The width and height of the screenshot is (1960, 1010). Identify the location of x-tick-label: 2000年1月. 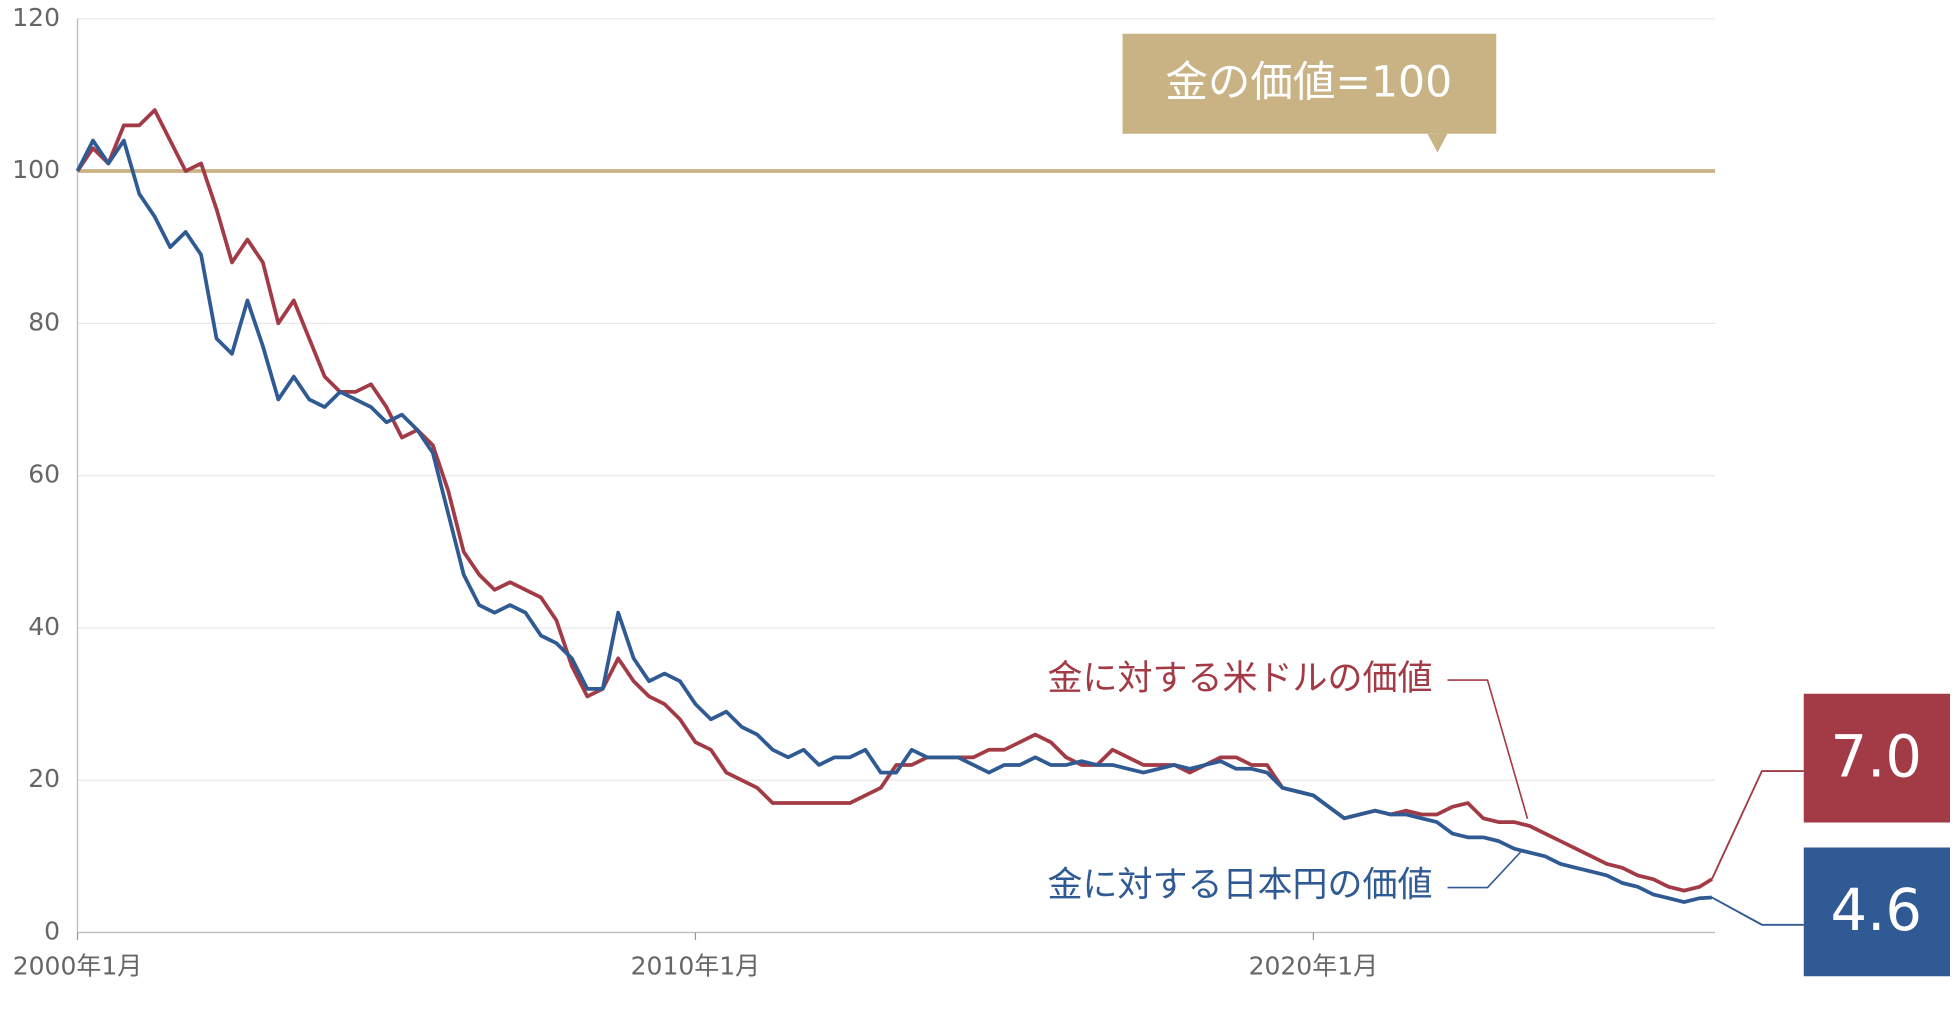
(78, 966).